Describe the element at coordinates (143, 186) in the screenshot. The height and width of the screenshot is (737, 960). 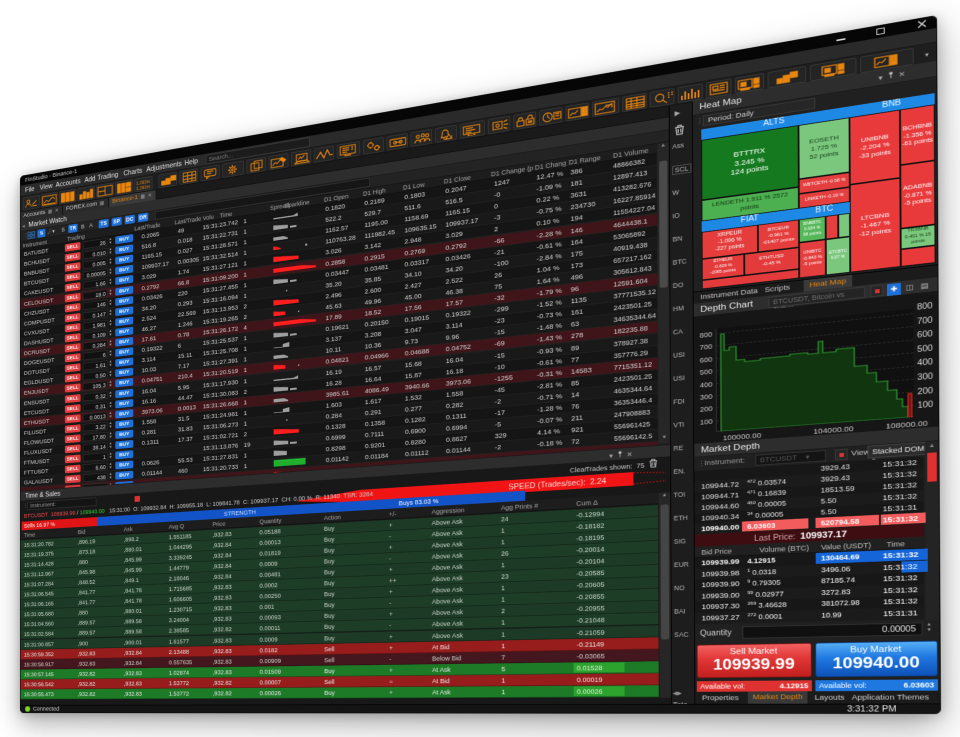
I see `svg-text: 1,28355` at that location.